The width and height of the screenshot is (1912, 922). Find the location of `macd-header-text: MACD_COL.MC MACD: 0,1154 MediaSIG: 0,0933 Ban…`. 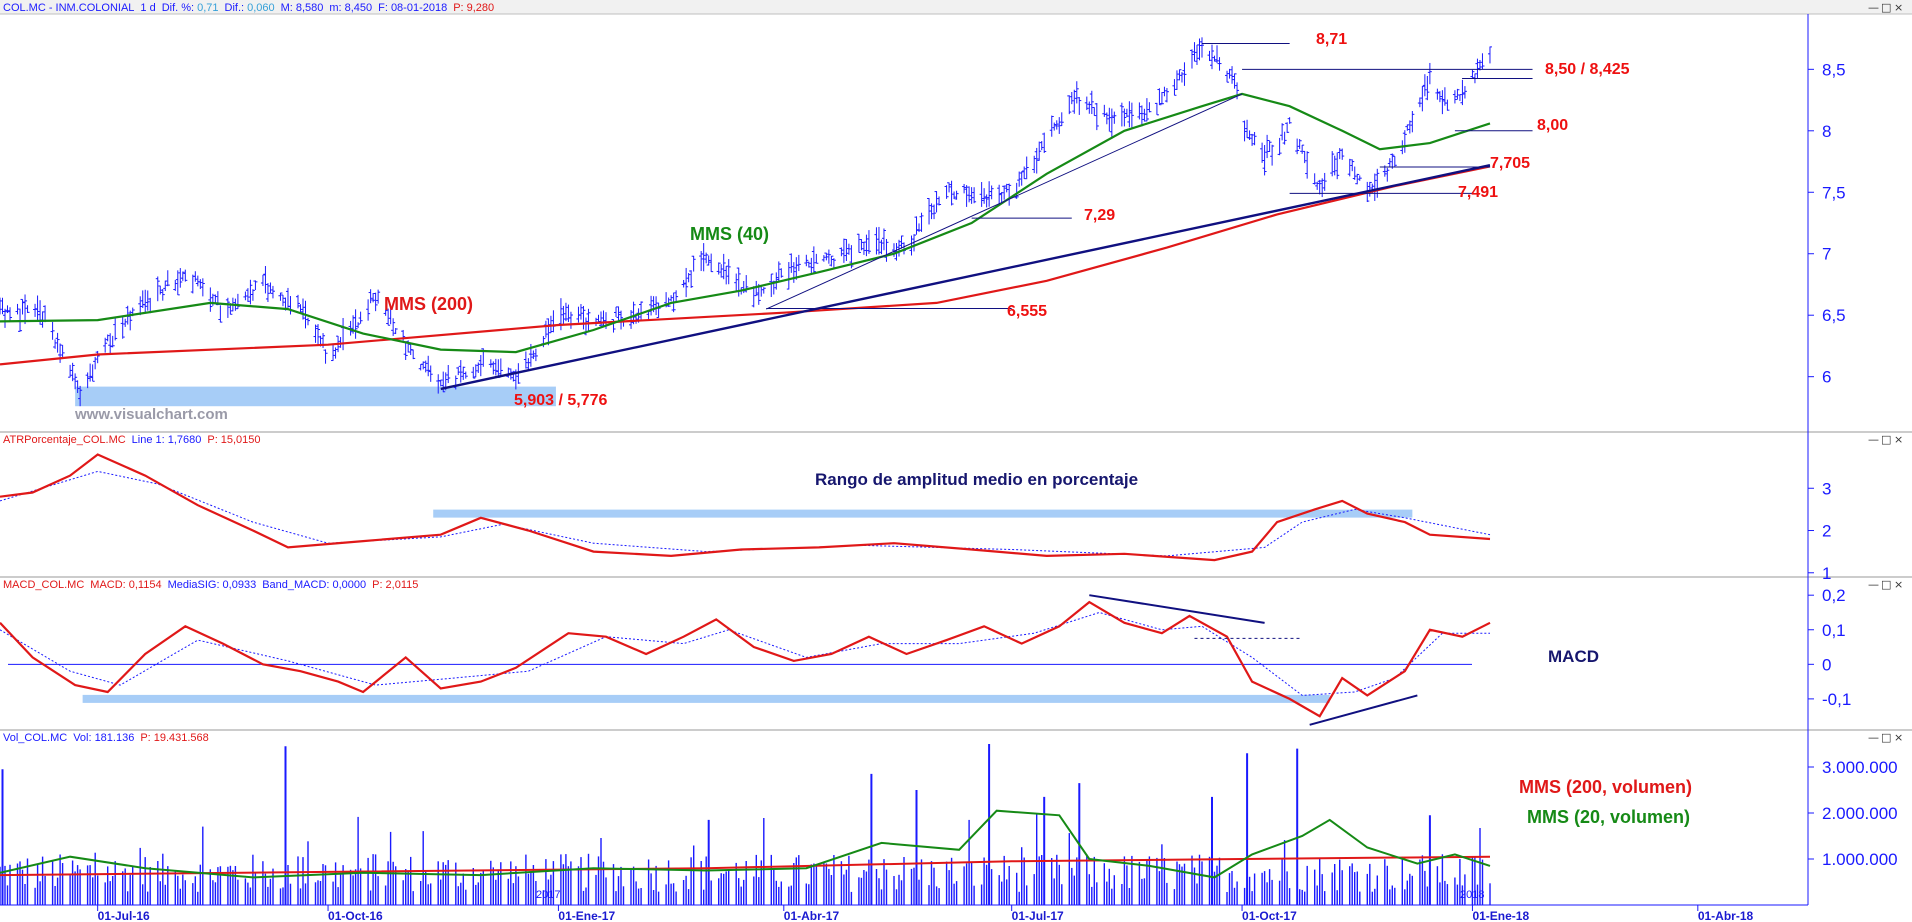

macd-header-text: MACD_COL.MC MACD: 0,1154 MediaSIG: 0,0933 Ban… is located at coordinates (210, 585).